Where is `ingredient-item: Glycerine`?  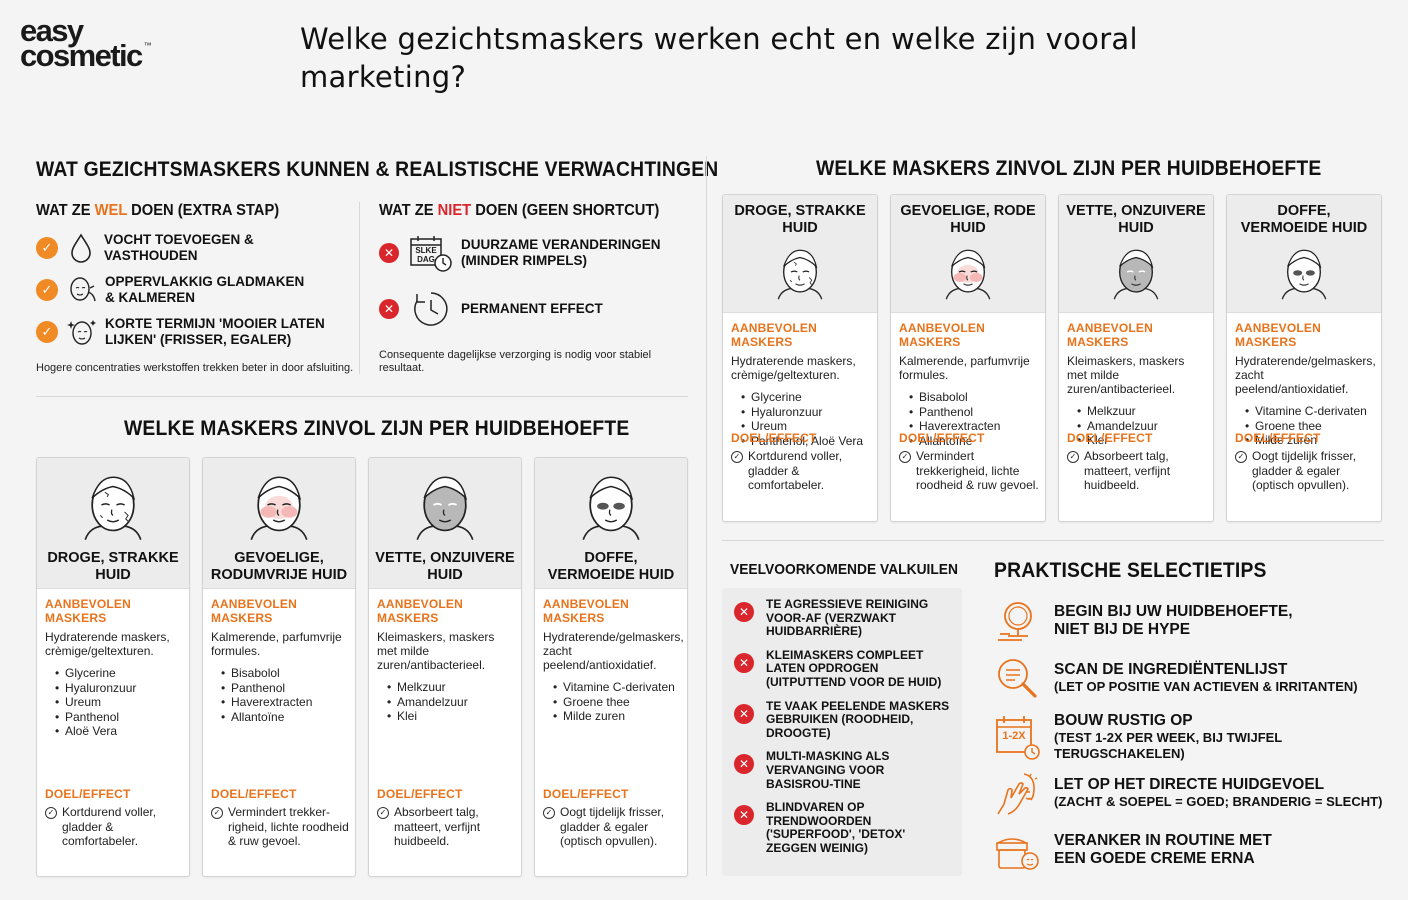 ingredient-item: Glycerine is located at coordinates (118, 673).